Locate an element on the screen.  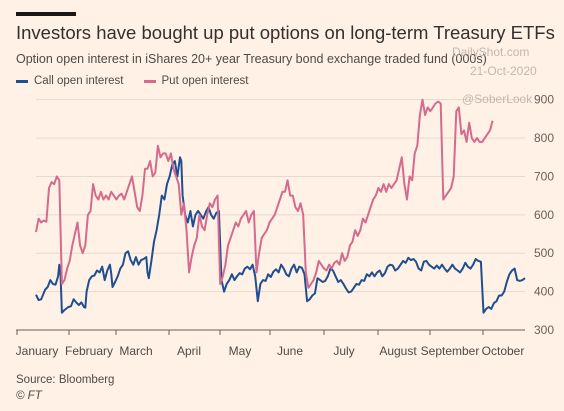
y-tick-label-900: 900 is located at coordinates (544, 100).